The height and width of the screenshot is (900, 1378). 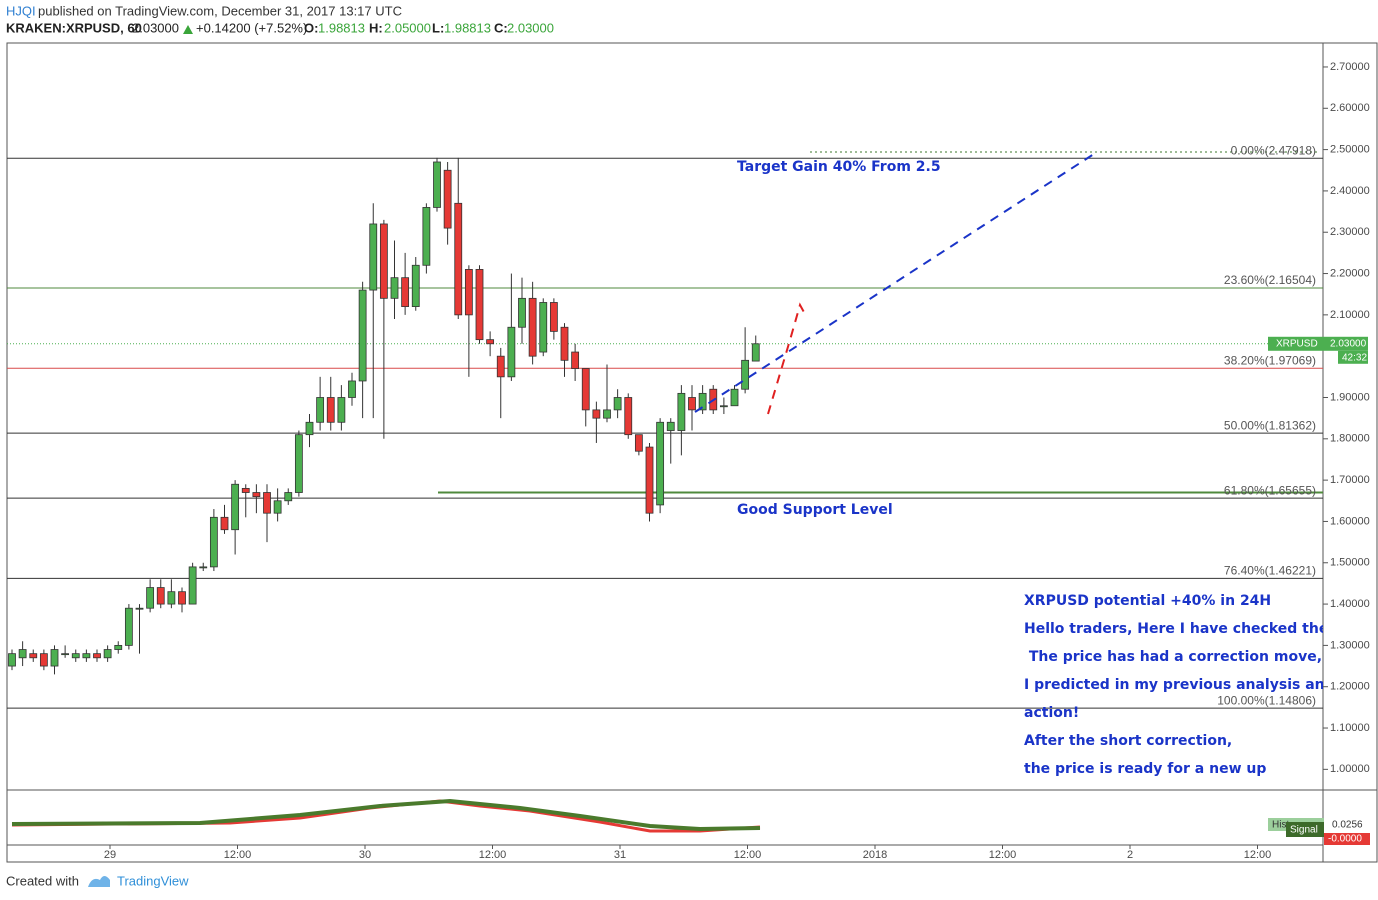 I want to click on hist-label: Hist, so click(x=1280, y=825).